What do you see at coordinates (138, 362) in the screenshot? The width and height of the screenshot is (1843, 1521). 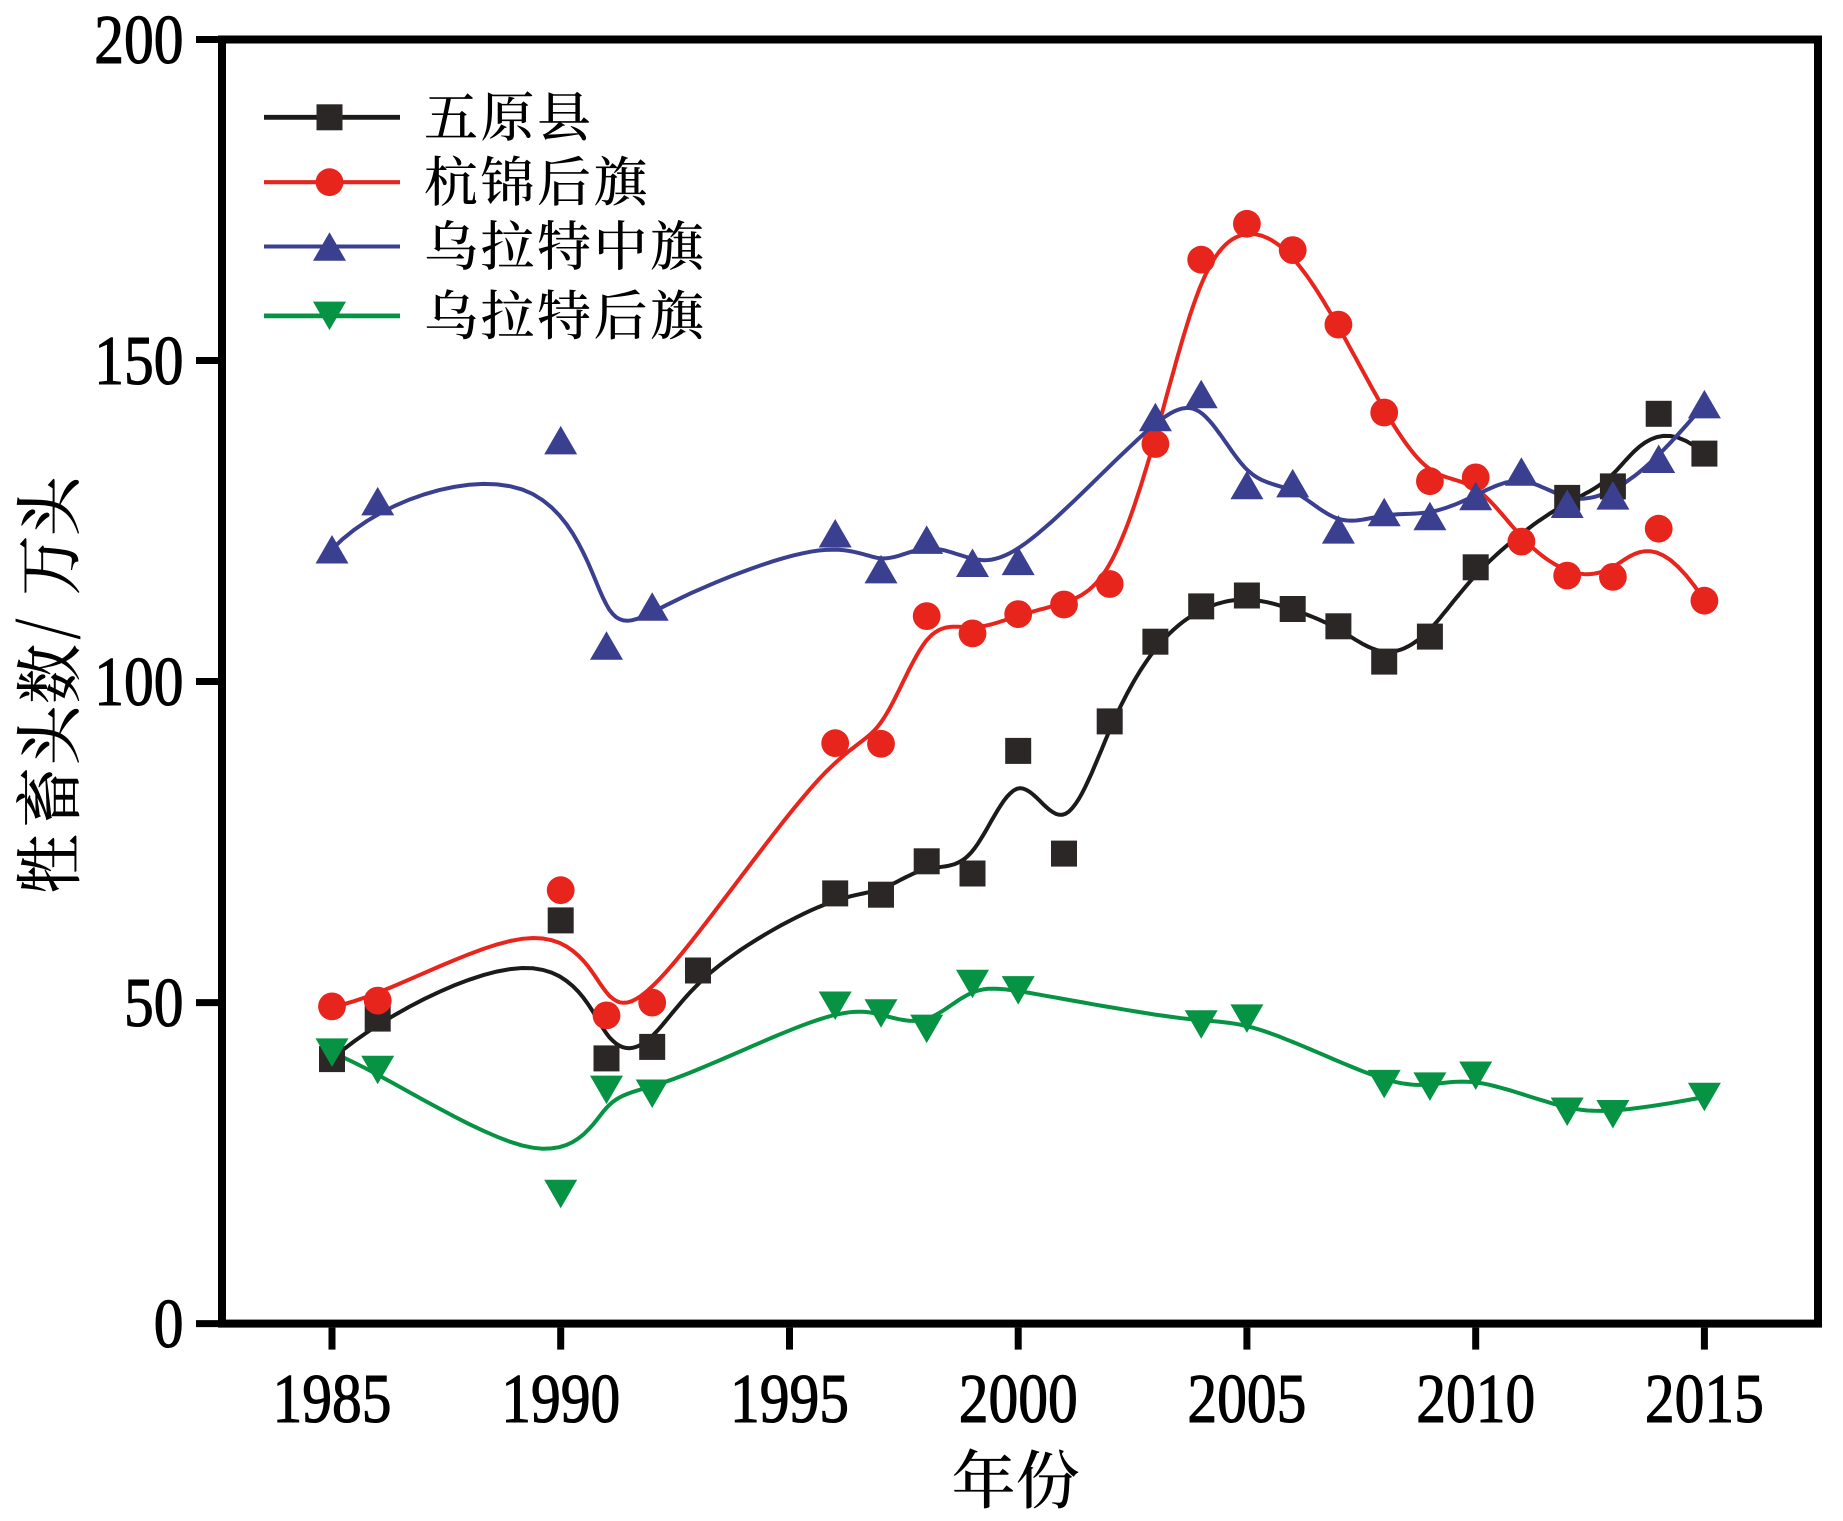 I see `svg-text: 150` at bounding box center [138, 362].